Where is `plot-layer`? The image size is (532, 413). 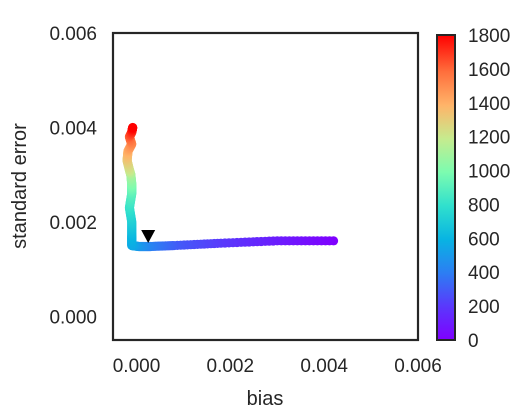
plot-layer is located at coordinates (230, 187).